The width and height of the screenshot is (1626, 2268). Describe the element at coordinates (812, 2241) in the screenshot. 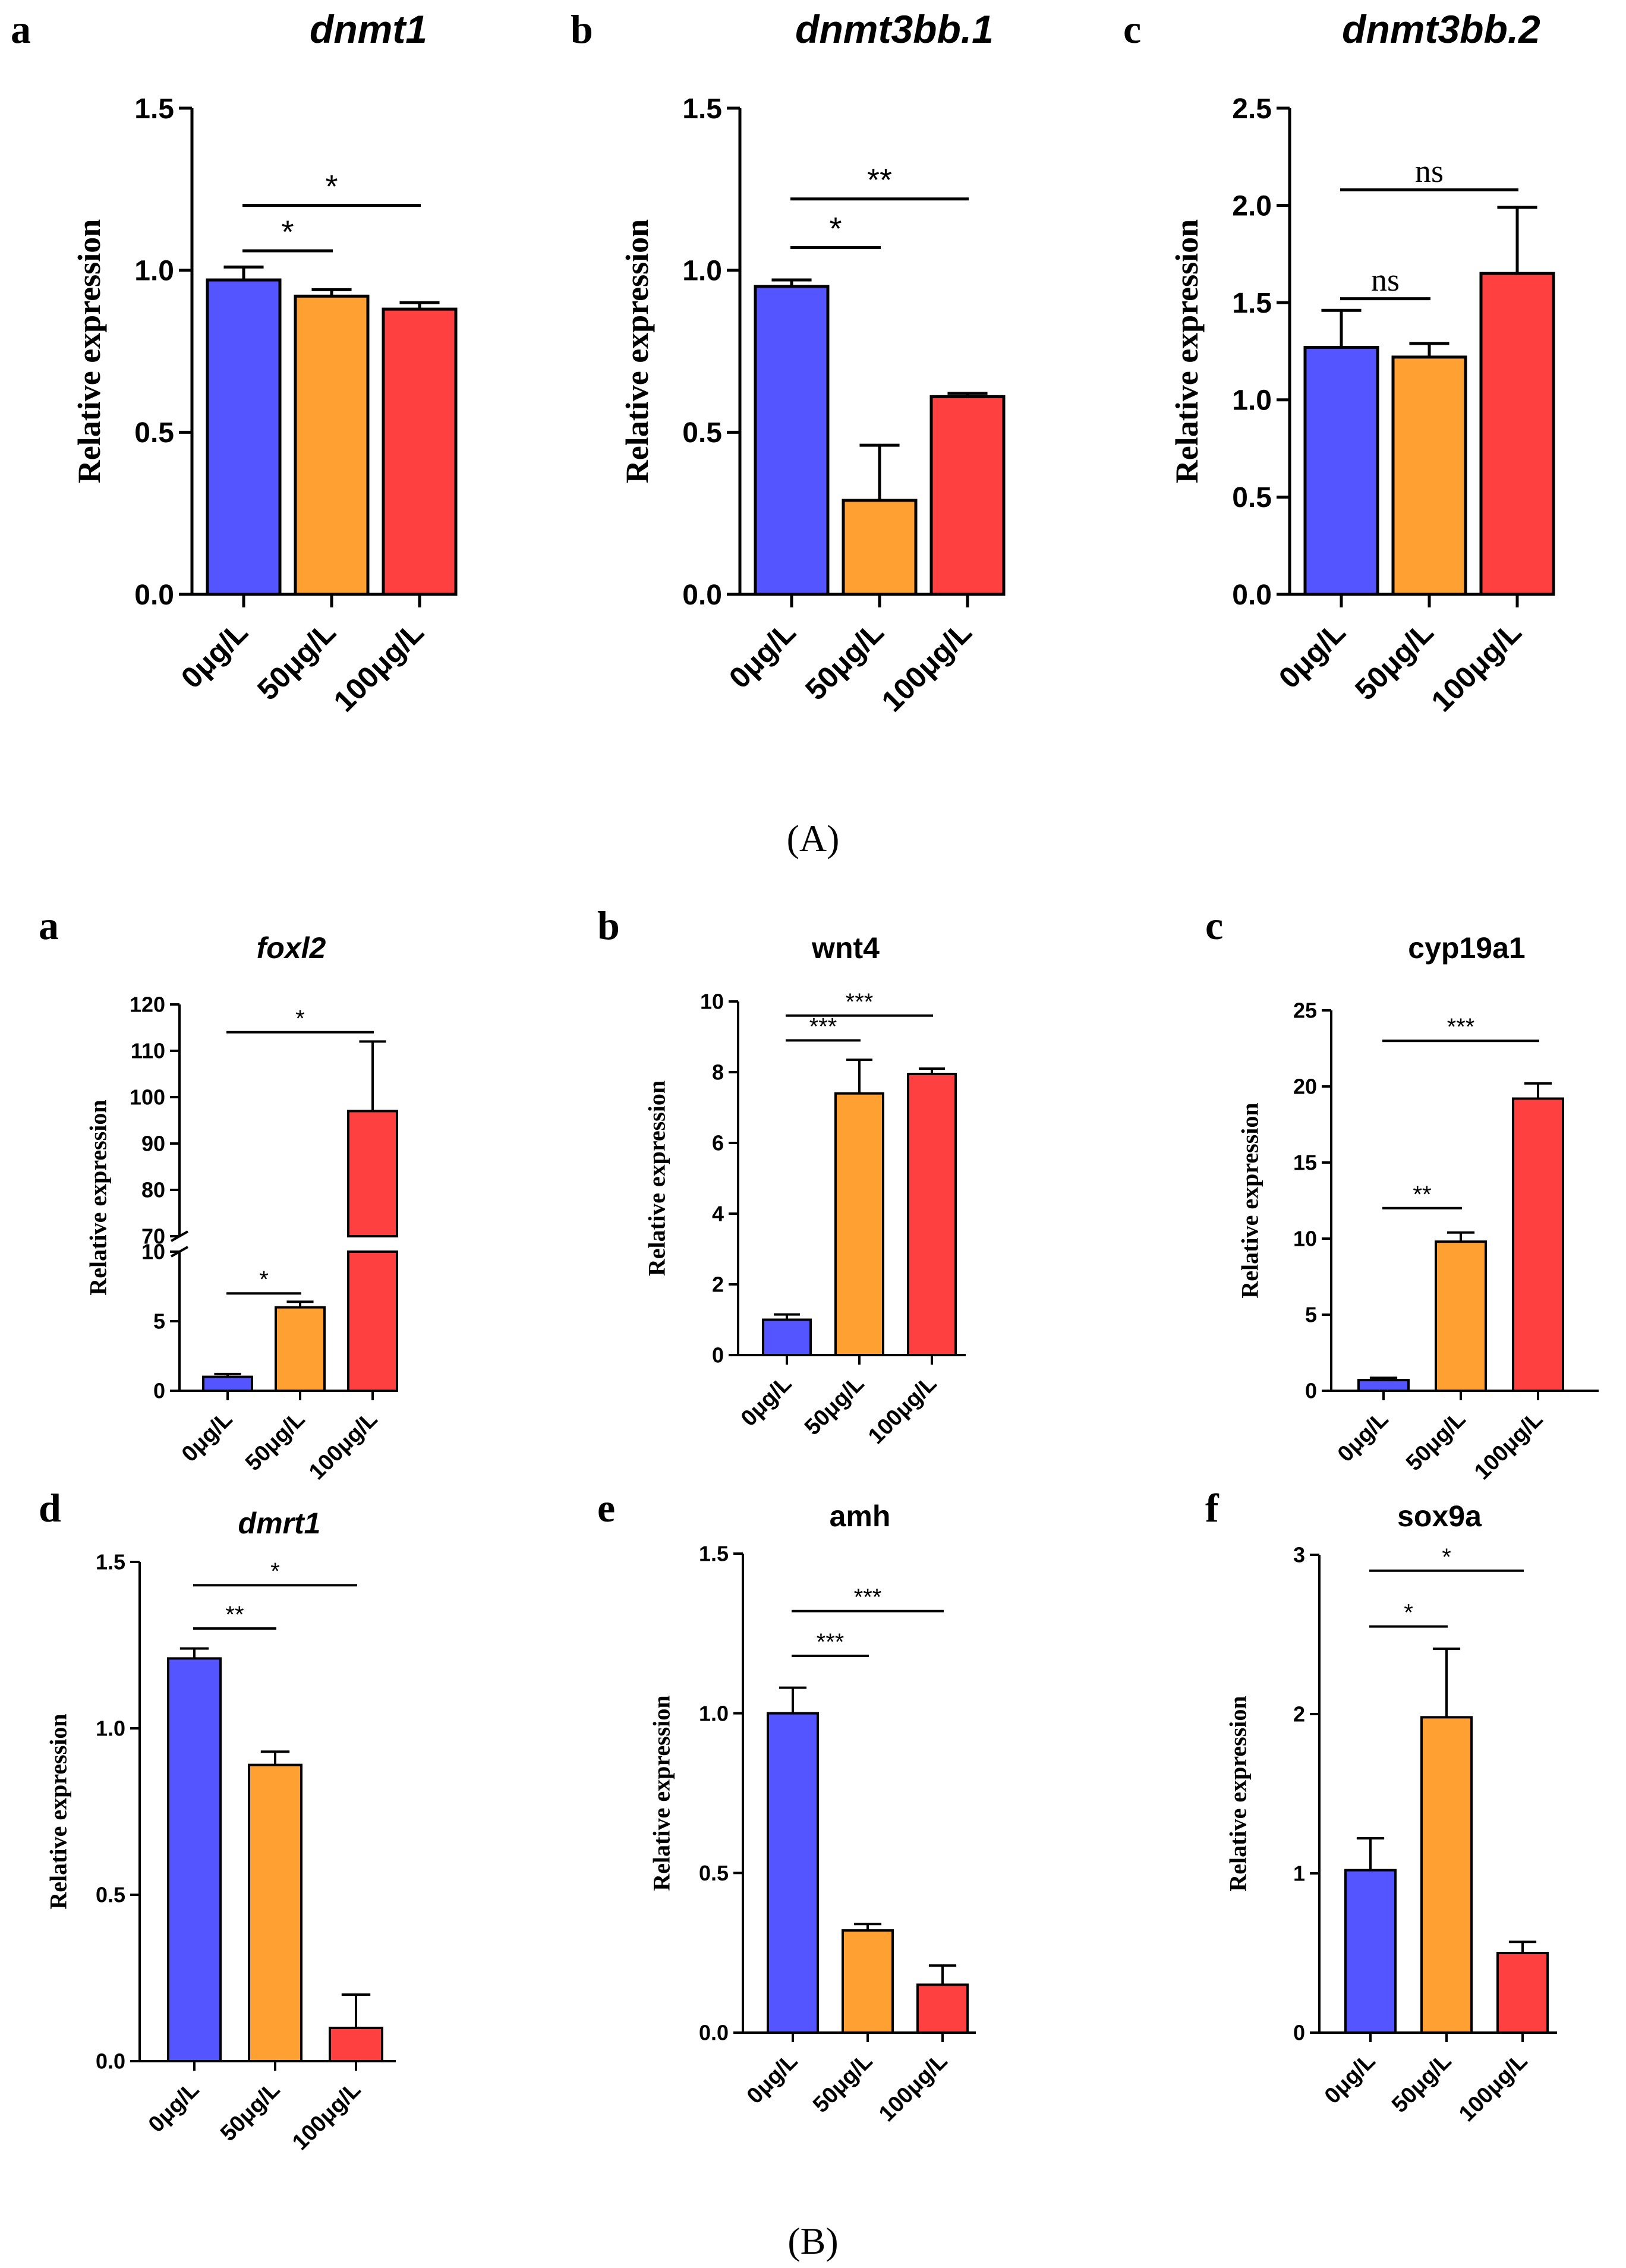

I see `group-caption-b: (B)` at that location.